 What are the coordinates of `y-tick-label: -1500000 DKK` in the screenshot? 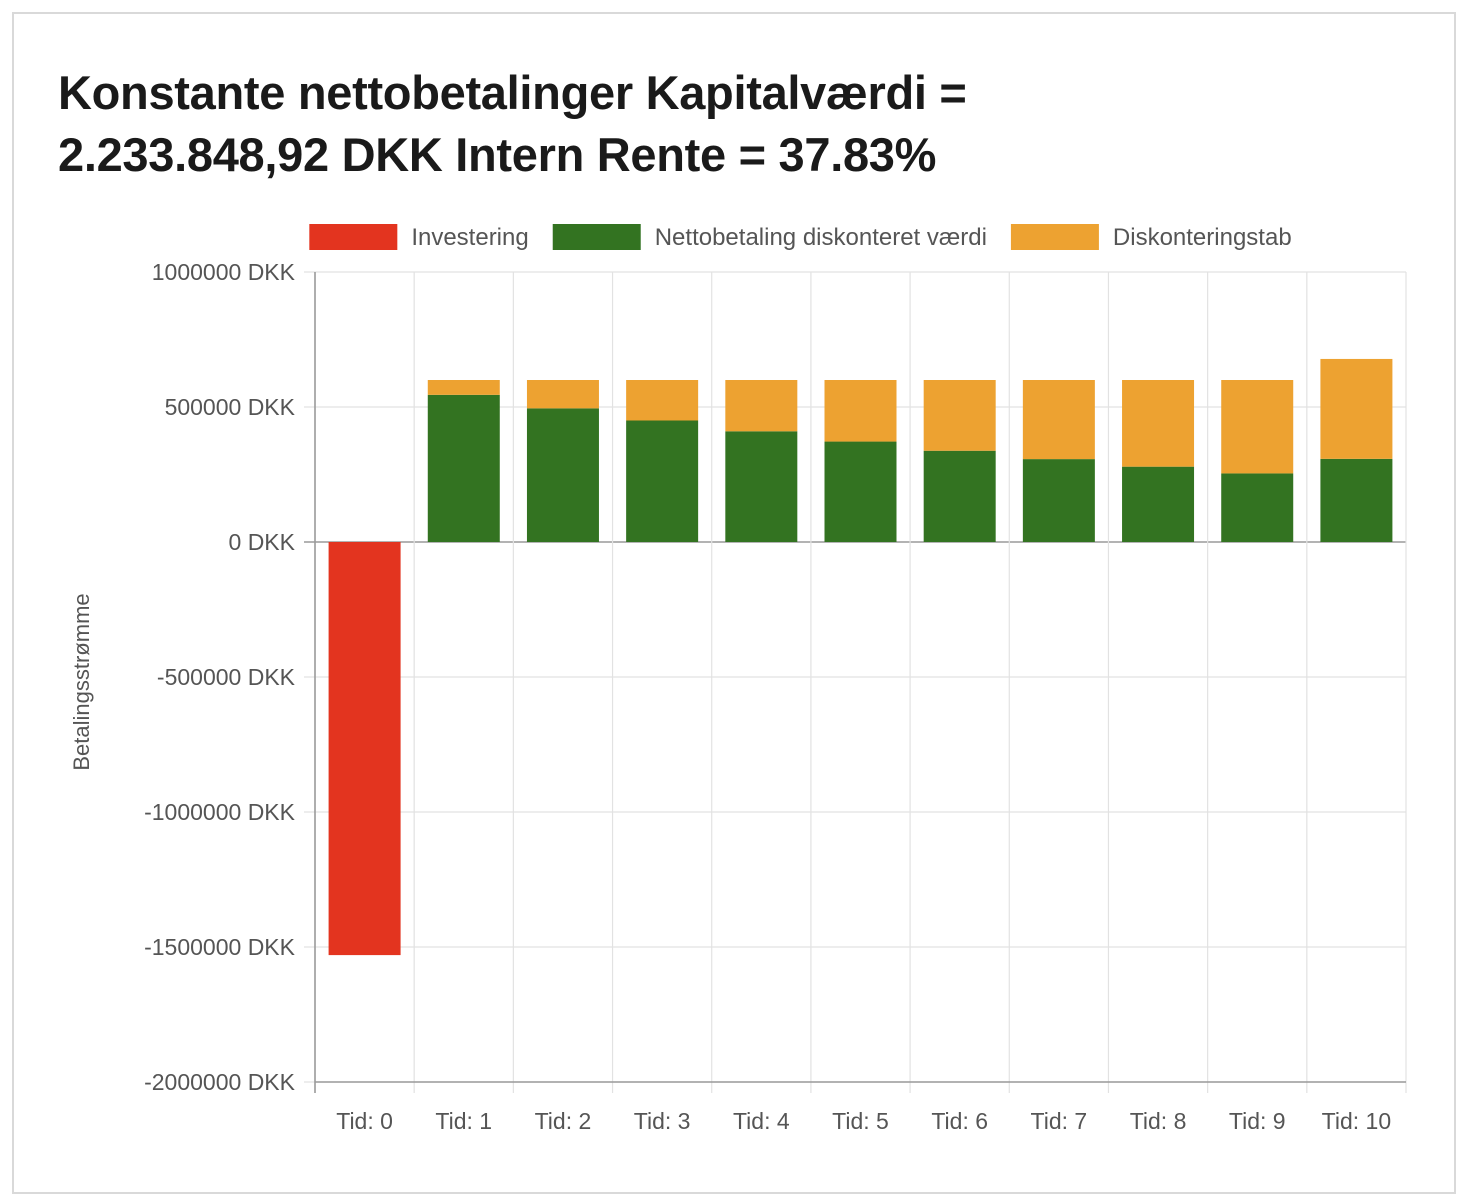 It's located at (220, 947).